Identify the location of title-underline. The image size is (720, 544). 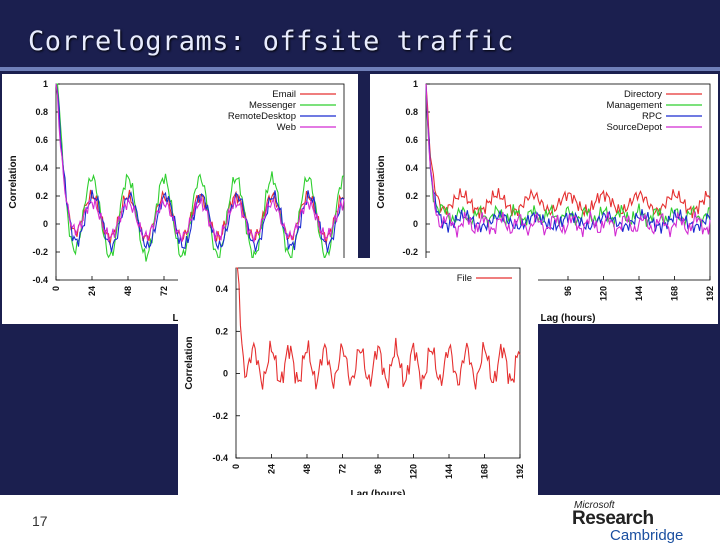
(360, 69).